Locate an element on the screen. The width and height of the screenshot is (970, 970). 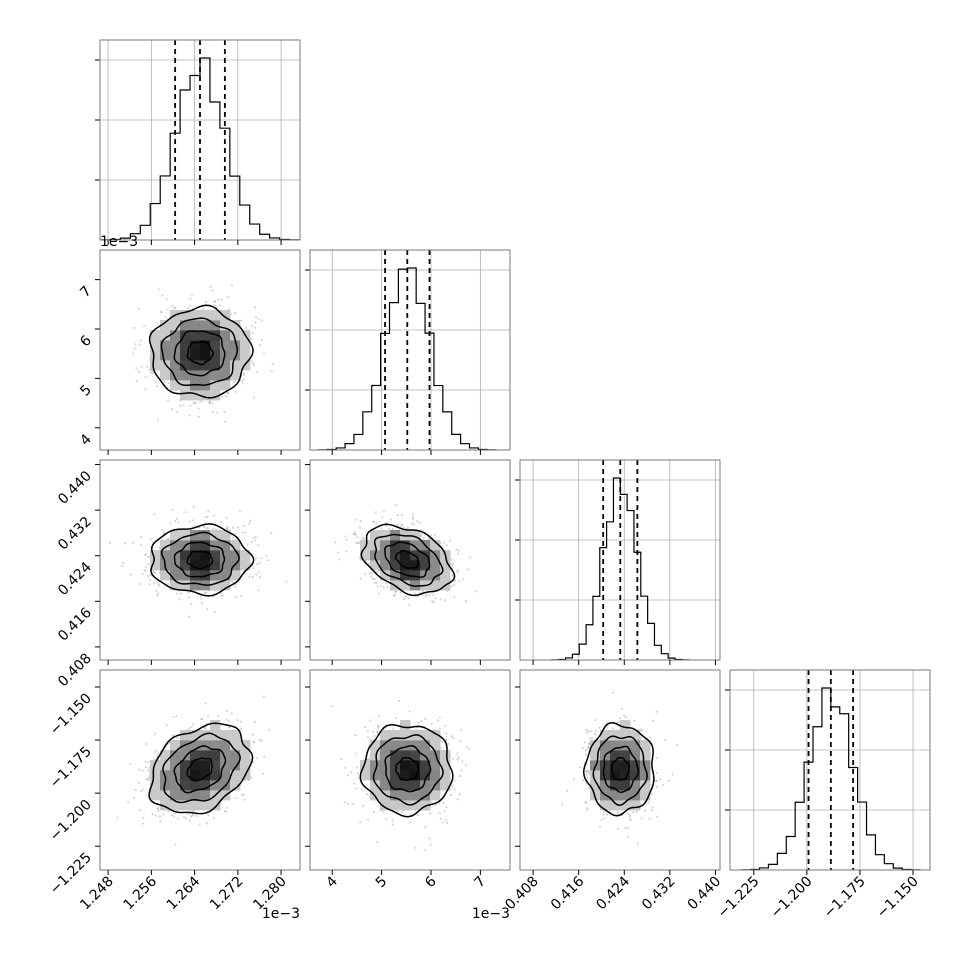
y-tick-label: 4 is located at coordinates (86, 440).